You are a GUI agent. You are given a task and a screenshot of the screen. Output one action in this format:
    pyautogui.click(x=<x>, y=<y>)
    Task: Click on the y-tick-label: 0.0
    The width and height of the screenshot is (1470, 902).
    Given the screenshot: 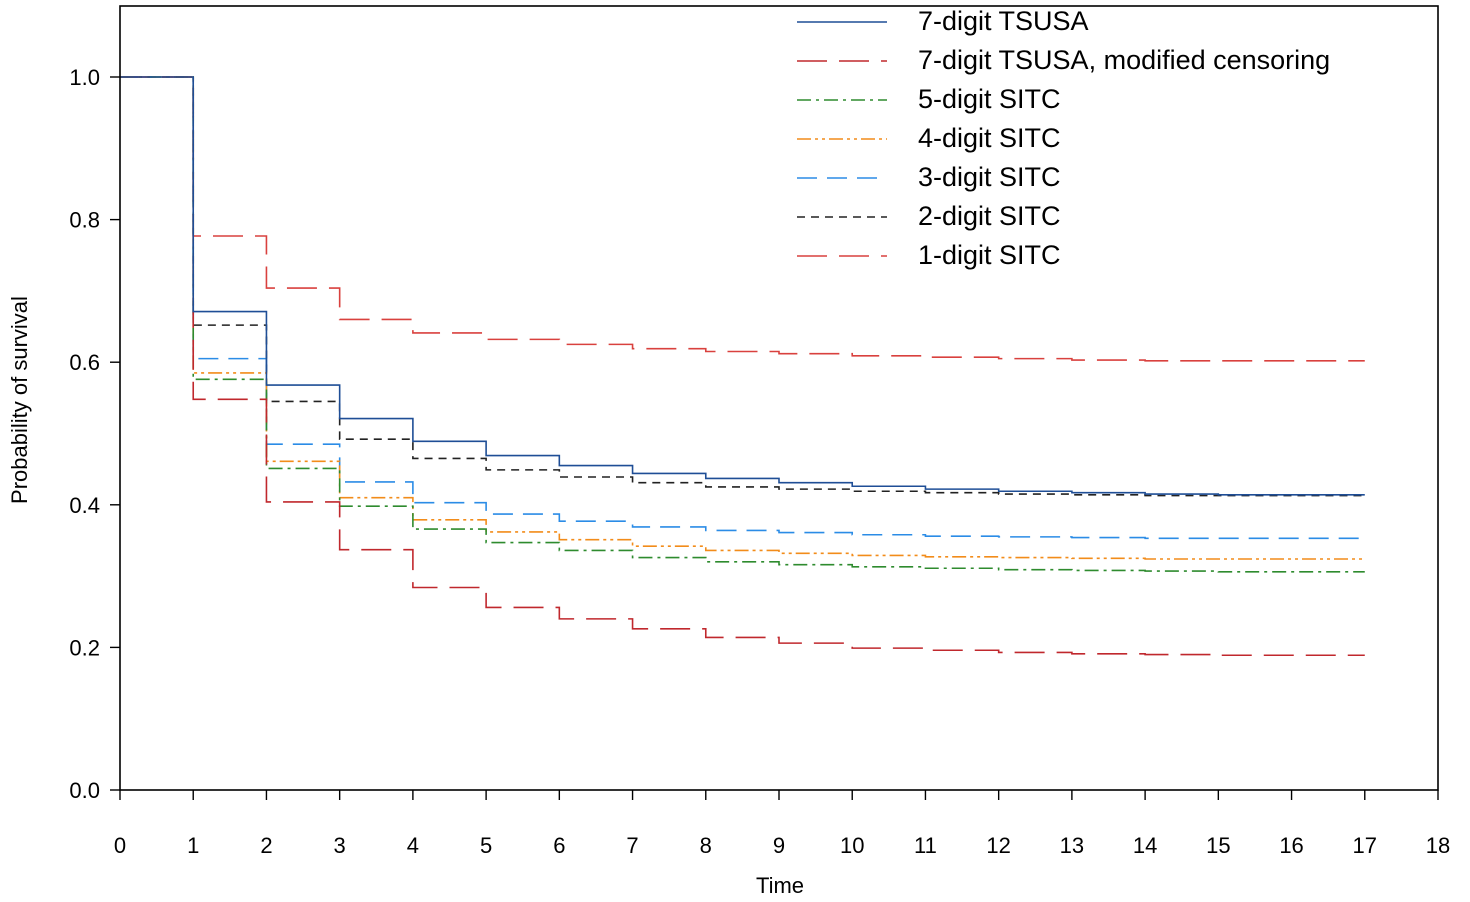 What is the action you would take?
    pyautogui.click(x=84, y=790)
    